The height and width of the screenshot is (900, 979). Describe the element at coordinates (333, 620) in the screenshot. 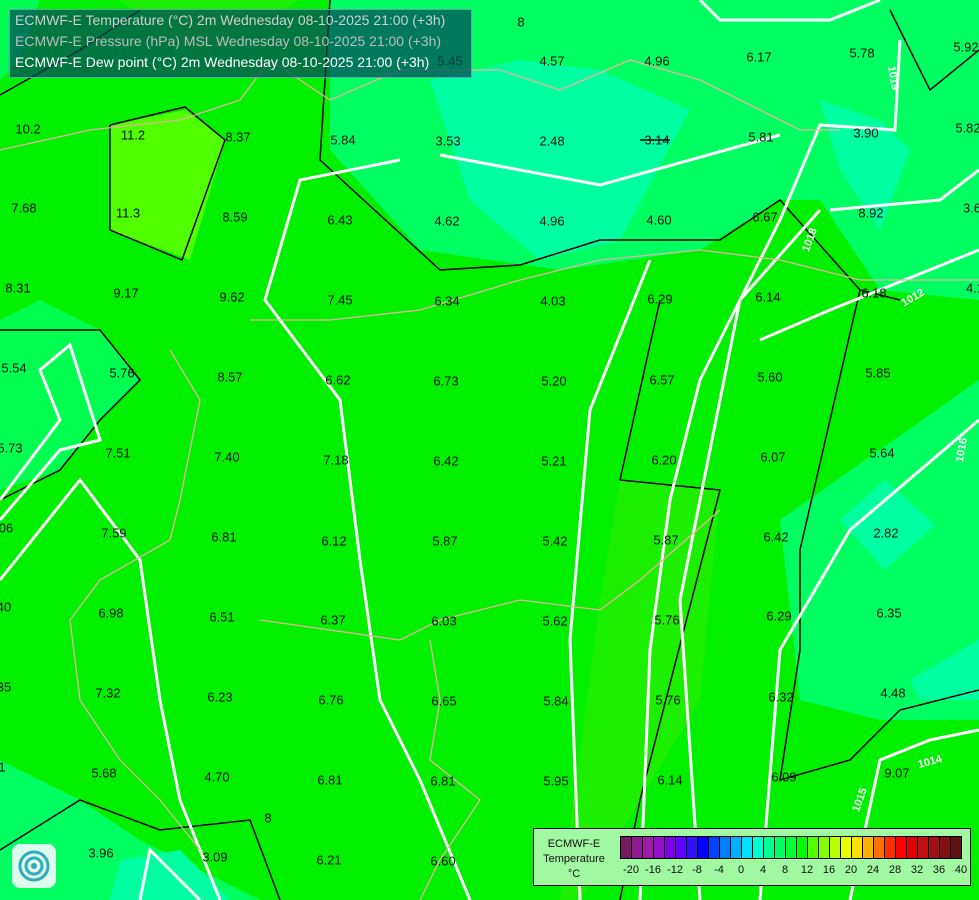

I see `temperature-value: 6.37` at that location.